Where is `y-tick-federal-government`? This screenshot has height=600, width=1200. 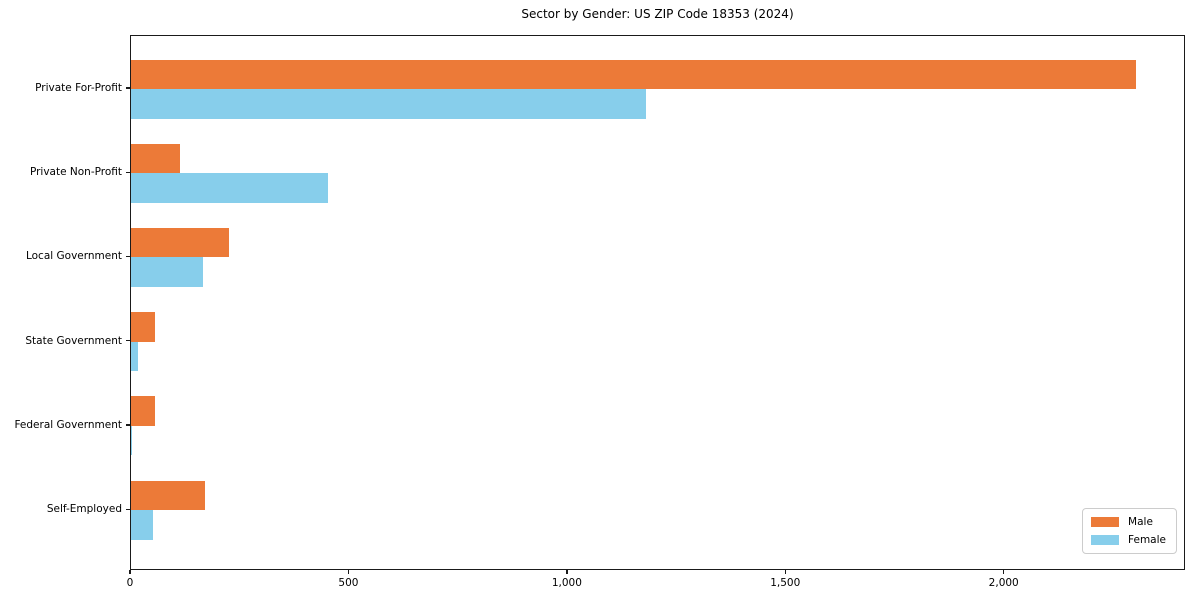
y-tick-federal-government is located at coordinates (128, 425).